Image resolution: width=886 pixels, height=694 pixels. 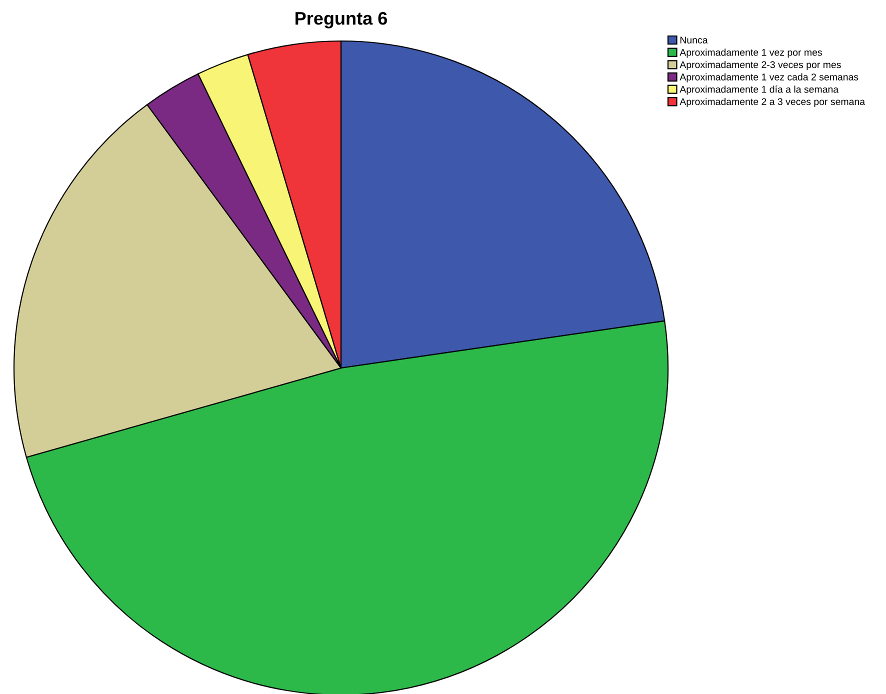 What do you see at coordinates (769, 77) in the screenshot?
I see `legend-label: Aproximadamente 1 vez cada 2 semanas` at bounding box center [769, 77].